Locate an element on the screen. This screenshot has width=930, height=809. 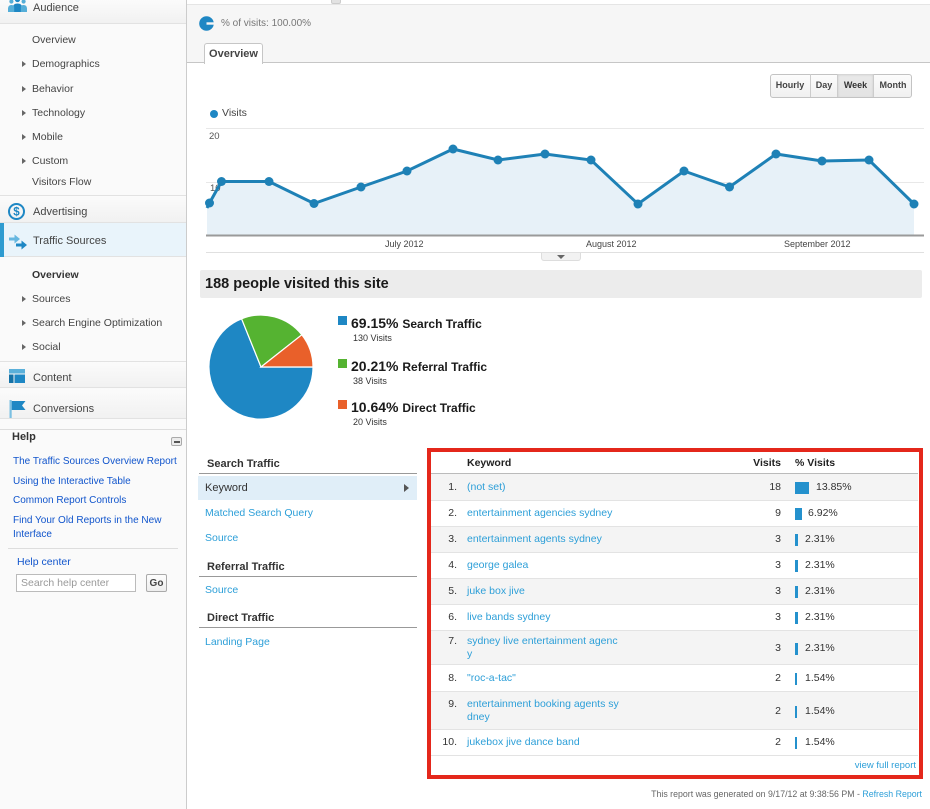
svg-text: 10 is located at coordinates (215, 188).